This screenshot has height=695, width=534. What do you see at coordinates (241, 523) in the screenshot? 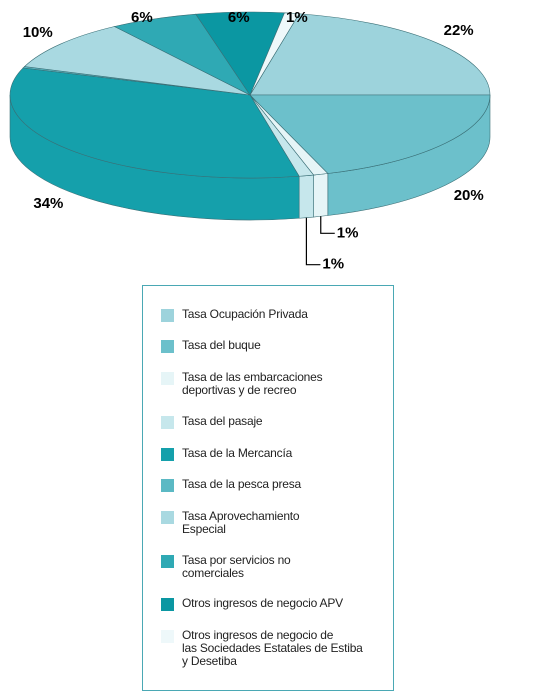
I see `legend-label: Tasa Aprovechamiento Especial` at bounding box center [241, 523].